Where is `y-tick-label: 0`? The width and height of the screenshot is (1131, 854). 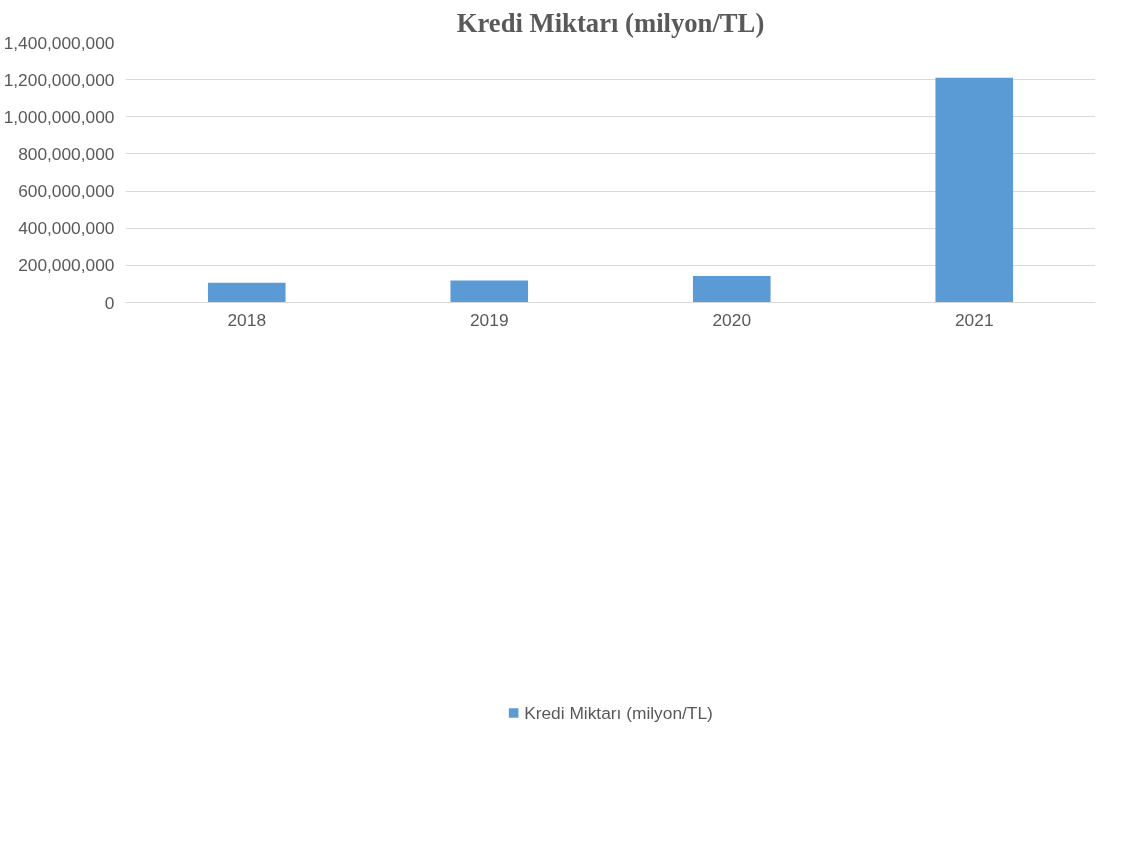 y-tick-label: 0 is located at coordinates (109, 302).